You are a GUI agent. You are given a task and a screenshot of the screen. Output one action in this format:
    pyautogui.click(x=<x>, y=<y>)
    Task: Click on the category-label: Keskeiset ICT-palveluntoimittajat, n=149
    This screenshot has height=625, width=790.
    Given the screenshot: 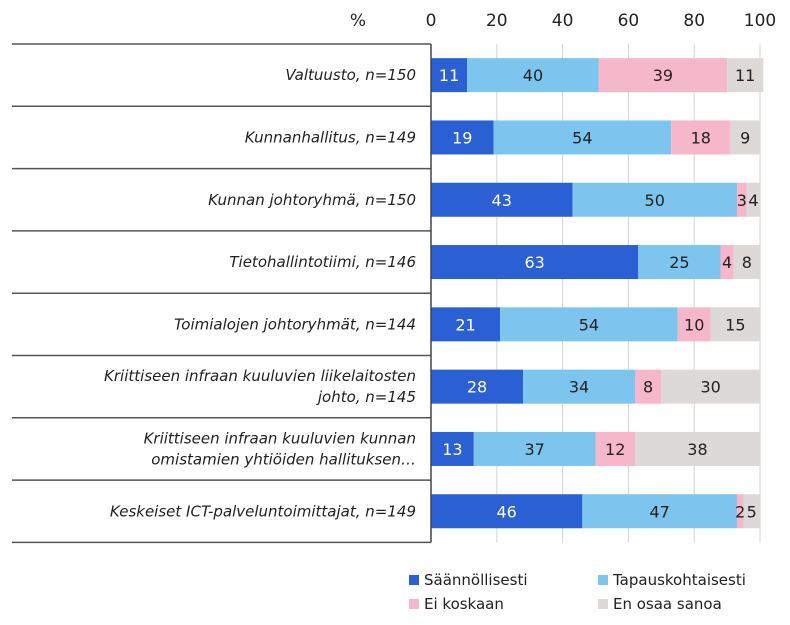 What is the action you would take?
    pyautogui.click(x=263, y=511)
    